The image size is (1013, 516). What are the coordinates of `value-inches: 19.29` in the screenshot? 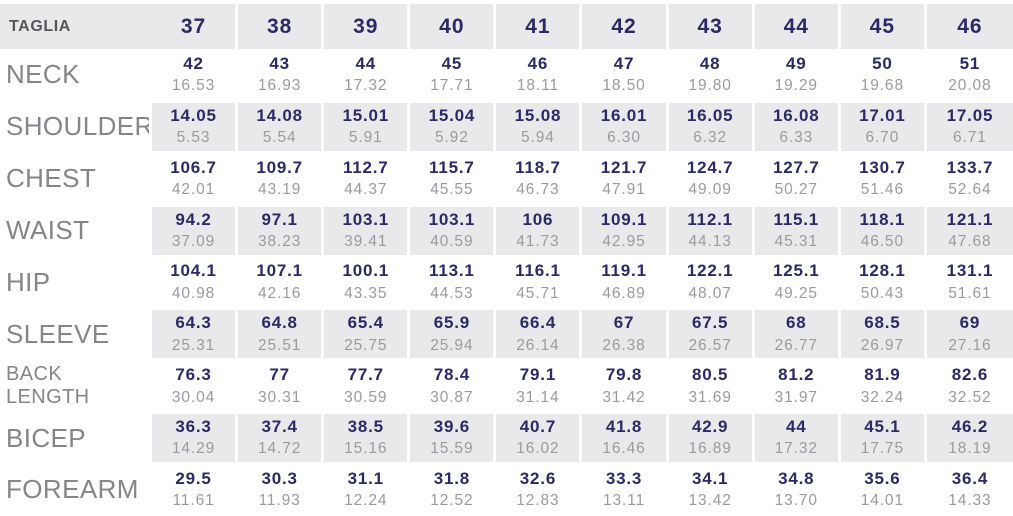 It's located at (796, 86).